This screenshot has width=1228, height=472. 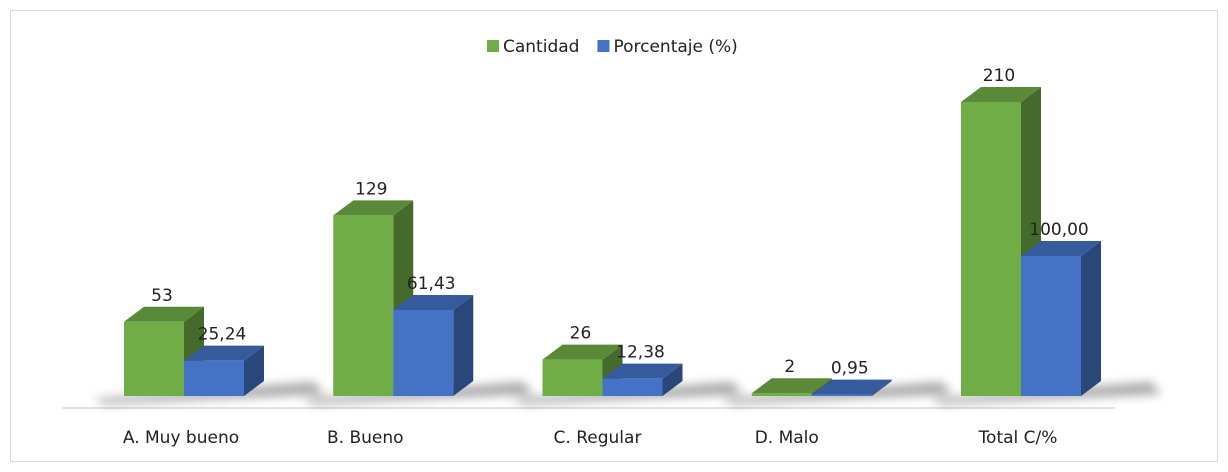 What do you see at coordinates (431, 284) in the screenshot?
I see `data-label: 61,43` at bounding box center [431, 284].